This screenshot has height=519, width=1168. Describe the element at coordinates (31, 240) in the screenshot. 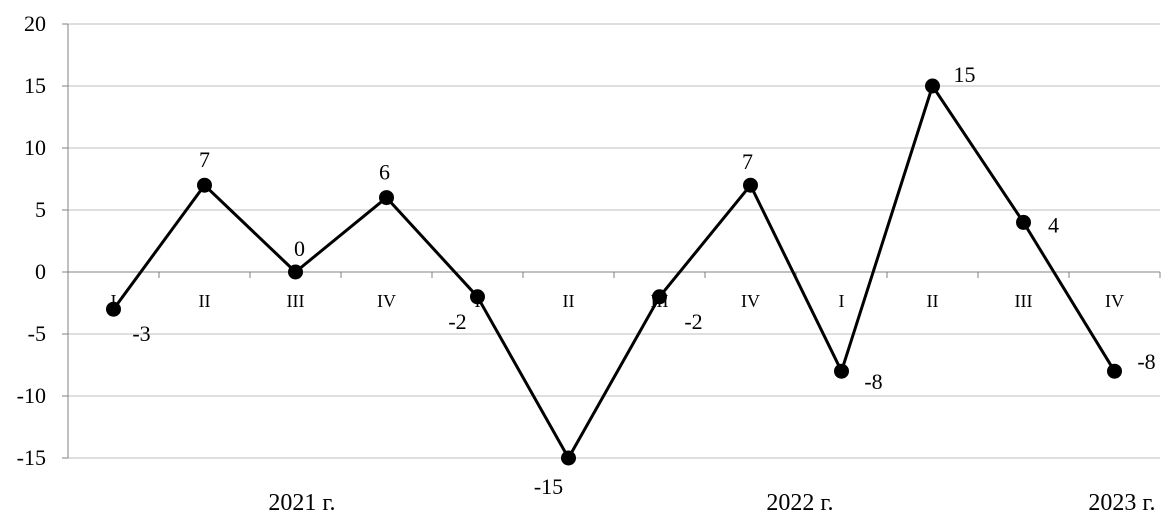

I see `y-tick-labels: 20 15 10 5 0 -5 -10 -15` at that location.